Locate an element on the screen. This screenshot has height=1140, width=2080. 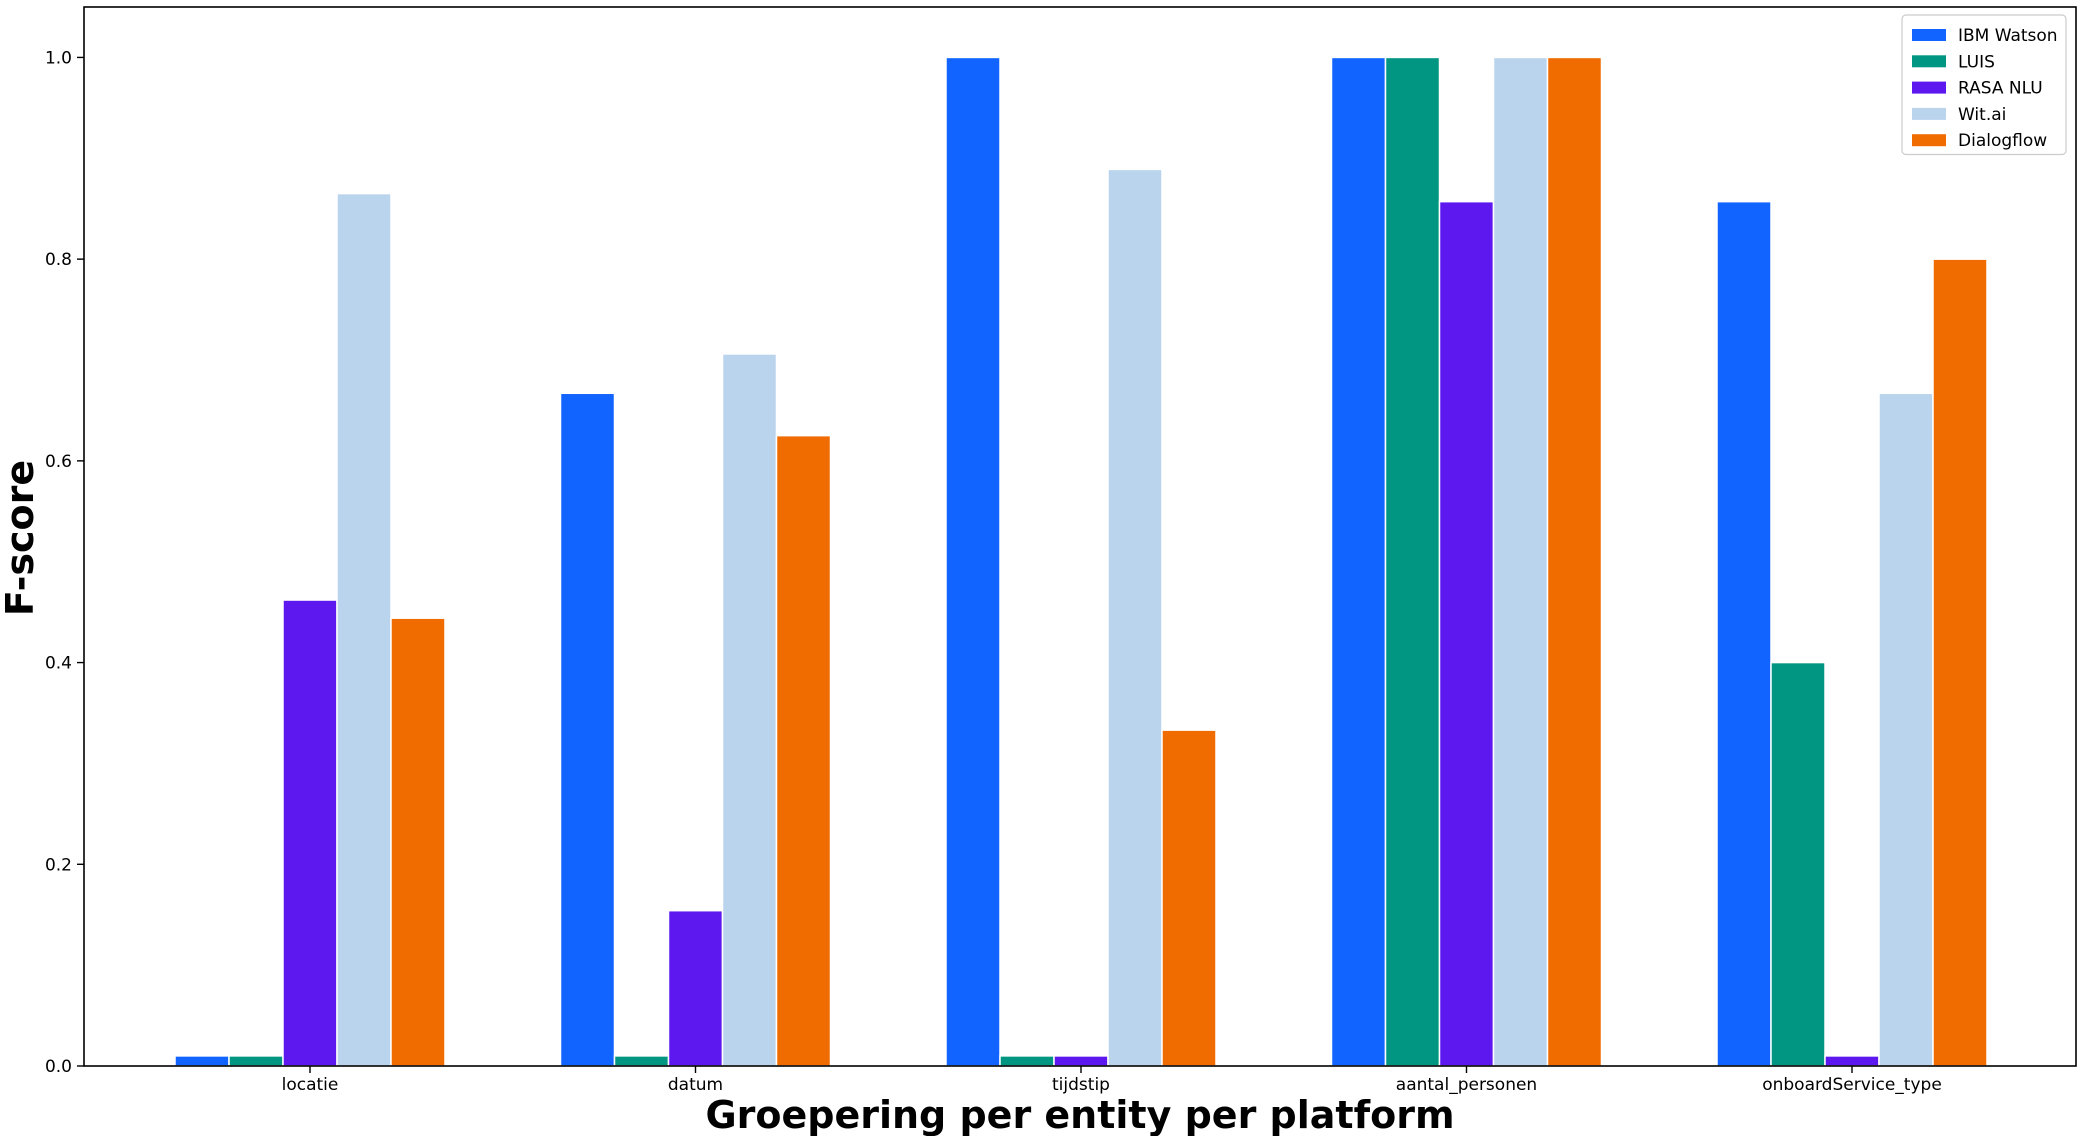
x-tick-label: aantal_personen is located at coordinates (1466, 1085).